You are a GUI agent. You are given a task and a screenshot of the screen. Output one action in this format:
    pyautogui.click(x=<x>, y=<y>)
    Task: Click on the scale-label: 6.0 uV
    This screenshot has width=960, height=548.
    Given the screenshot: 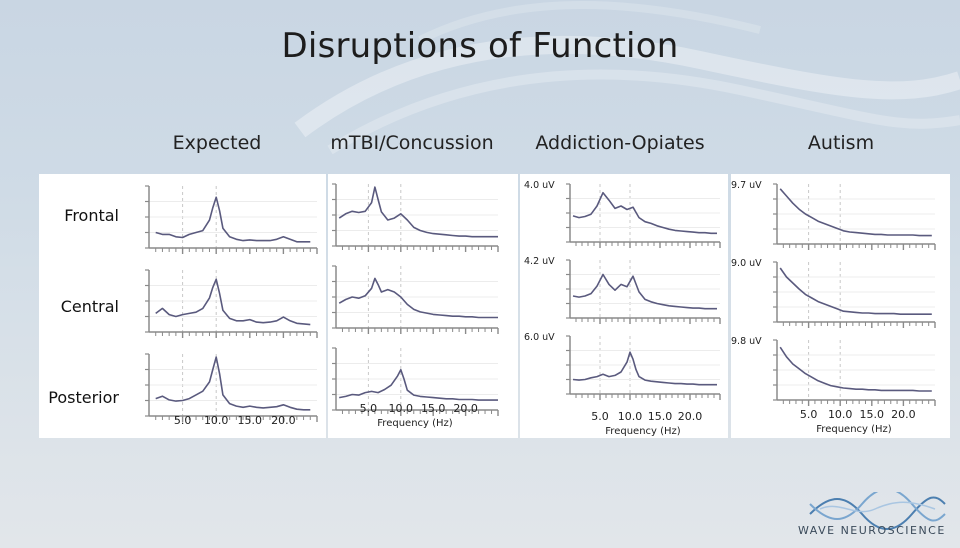 What is the action you would take?
    pyautogui.click(x=539, y=337)
    